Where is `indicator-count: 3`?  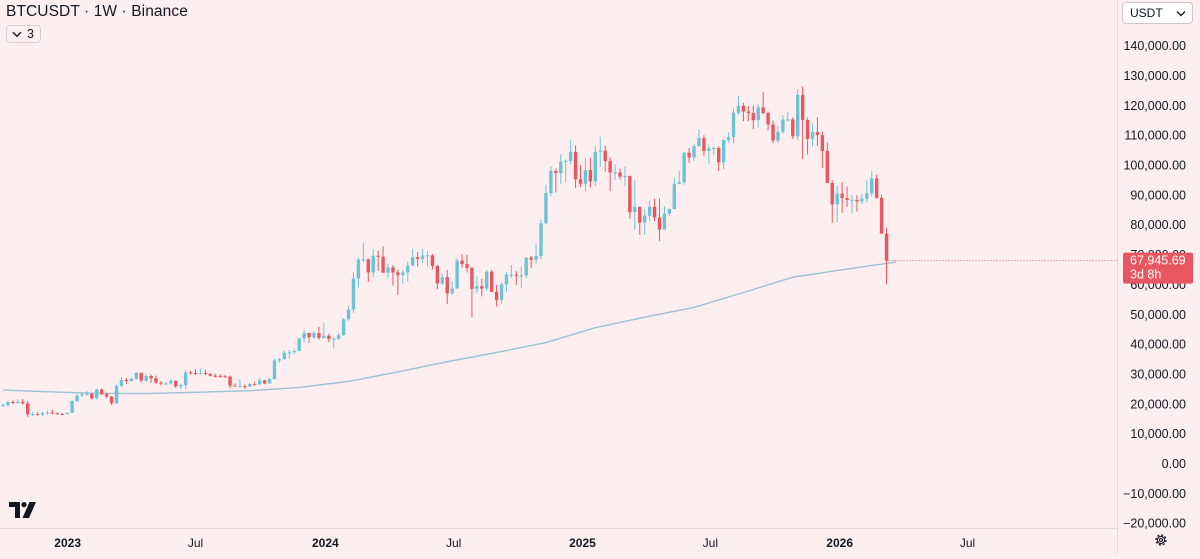 indicator-count: 3 is located at coordinates (30, 34).